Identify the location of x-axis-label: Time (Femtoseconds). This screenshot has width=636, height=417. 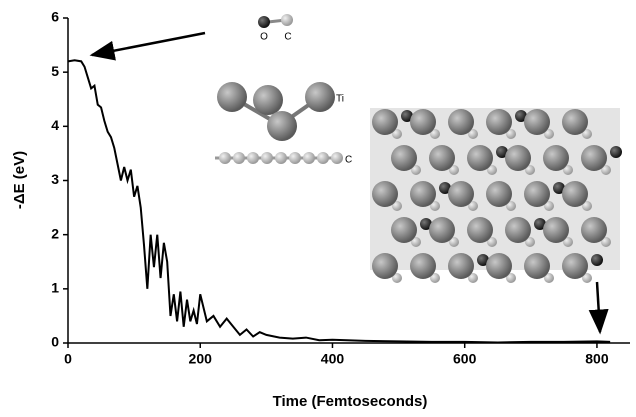
(350, 401).